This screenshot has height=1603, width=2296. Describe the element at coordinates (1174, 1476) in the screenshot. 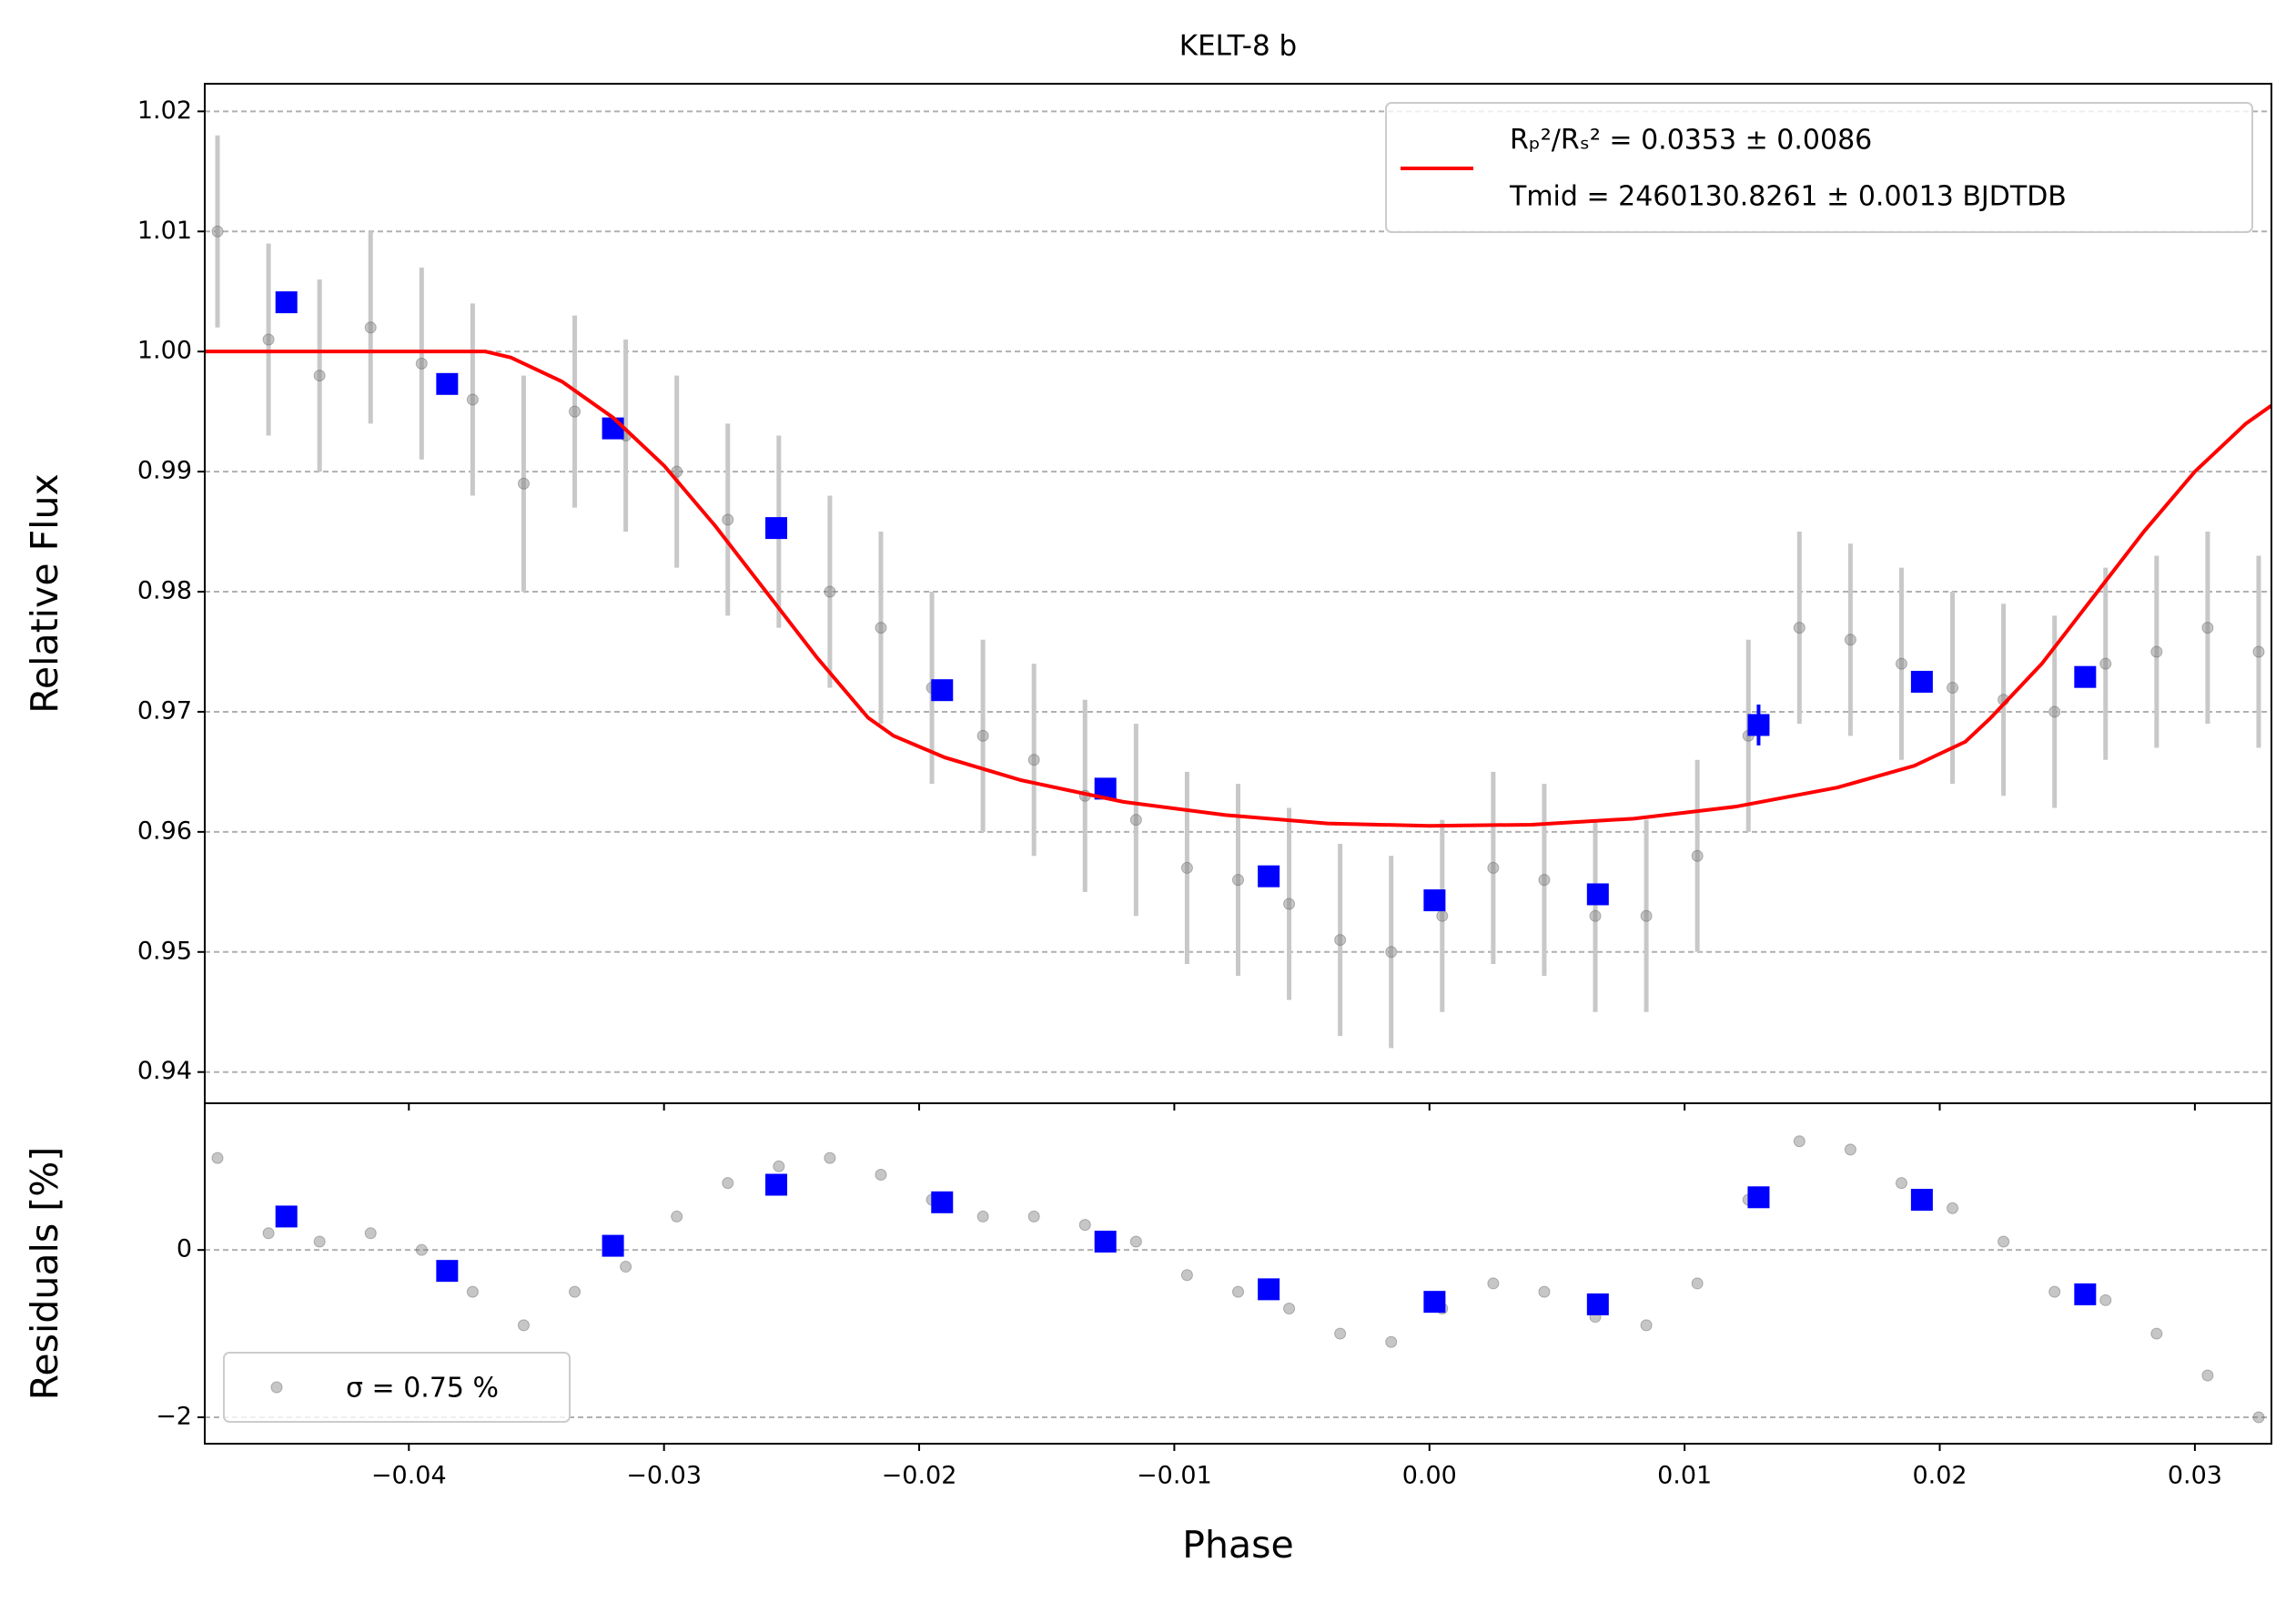

I see `x-tick-label: −0.01` at that location.